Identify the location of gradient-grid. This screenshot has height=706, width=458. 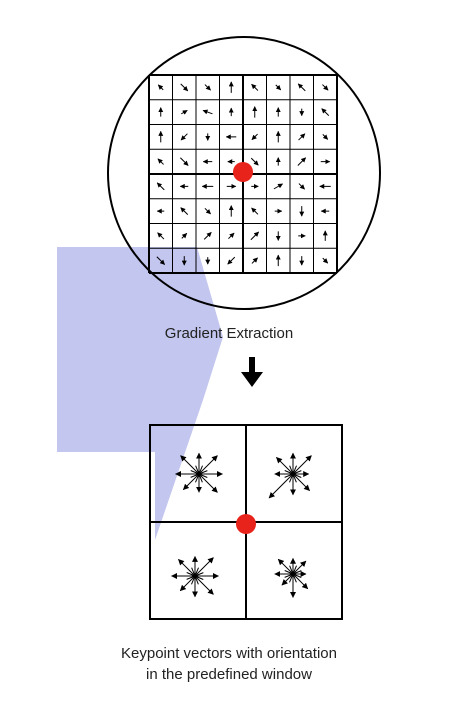
(243, 174).